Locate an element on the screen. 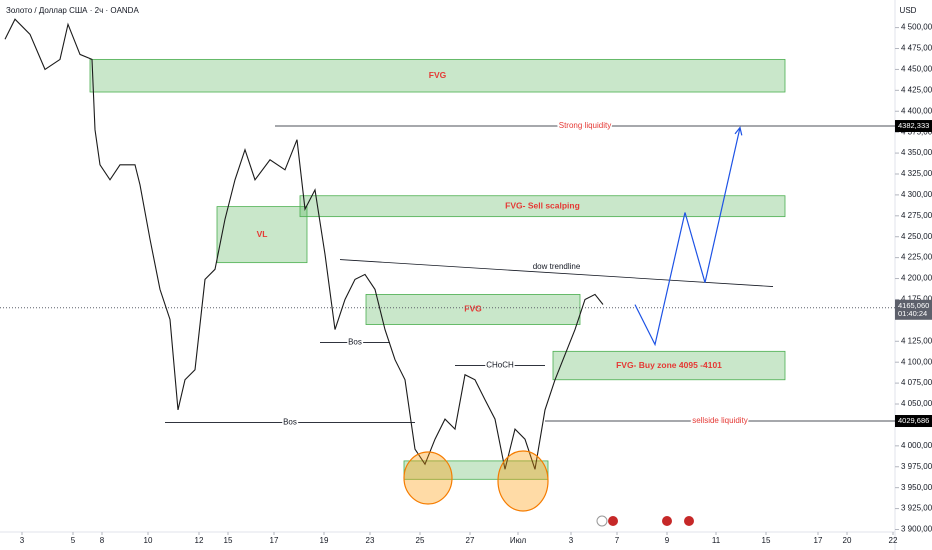 The width and height of the screenshot is (932, 550). zone-label: FVG- Buy zone 4095 -4101 is located at coordinates (669, 365).